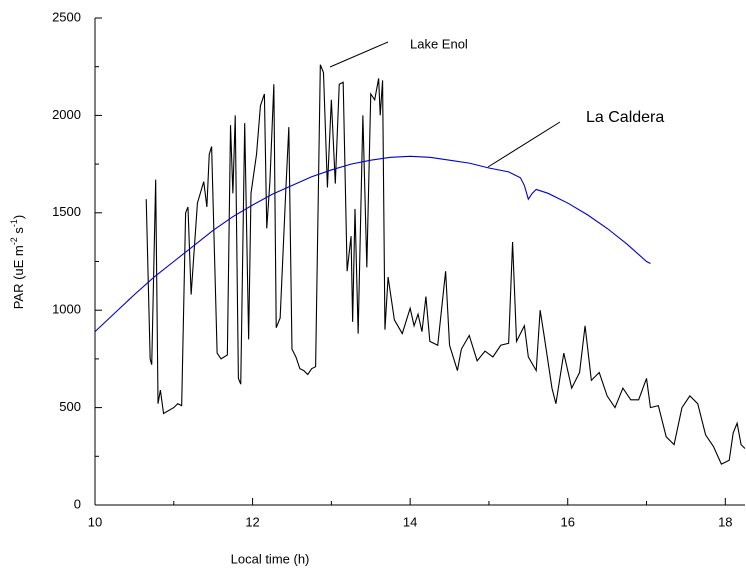  What do you see at coordinates (66, 309) in the screenshot?
I see `y-tick-label: 1000` at bounding box center [66, 309].